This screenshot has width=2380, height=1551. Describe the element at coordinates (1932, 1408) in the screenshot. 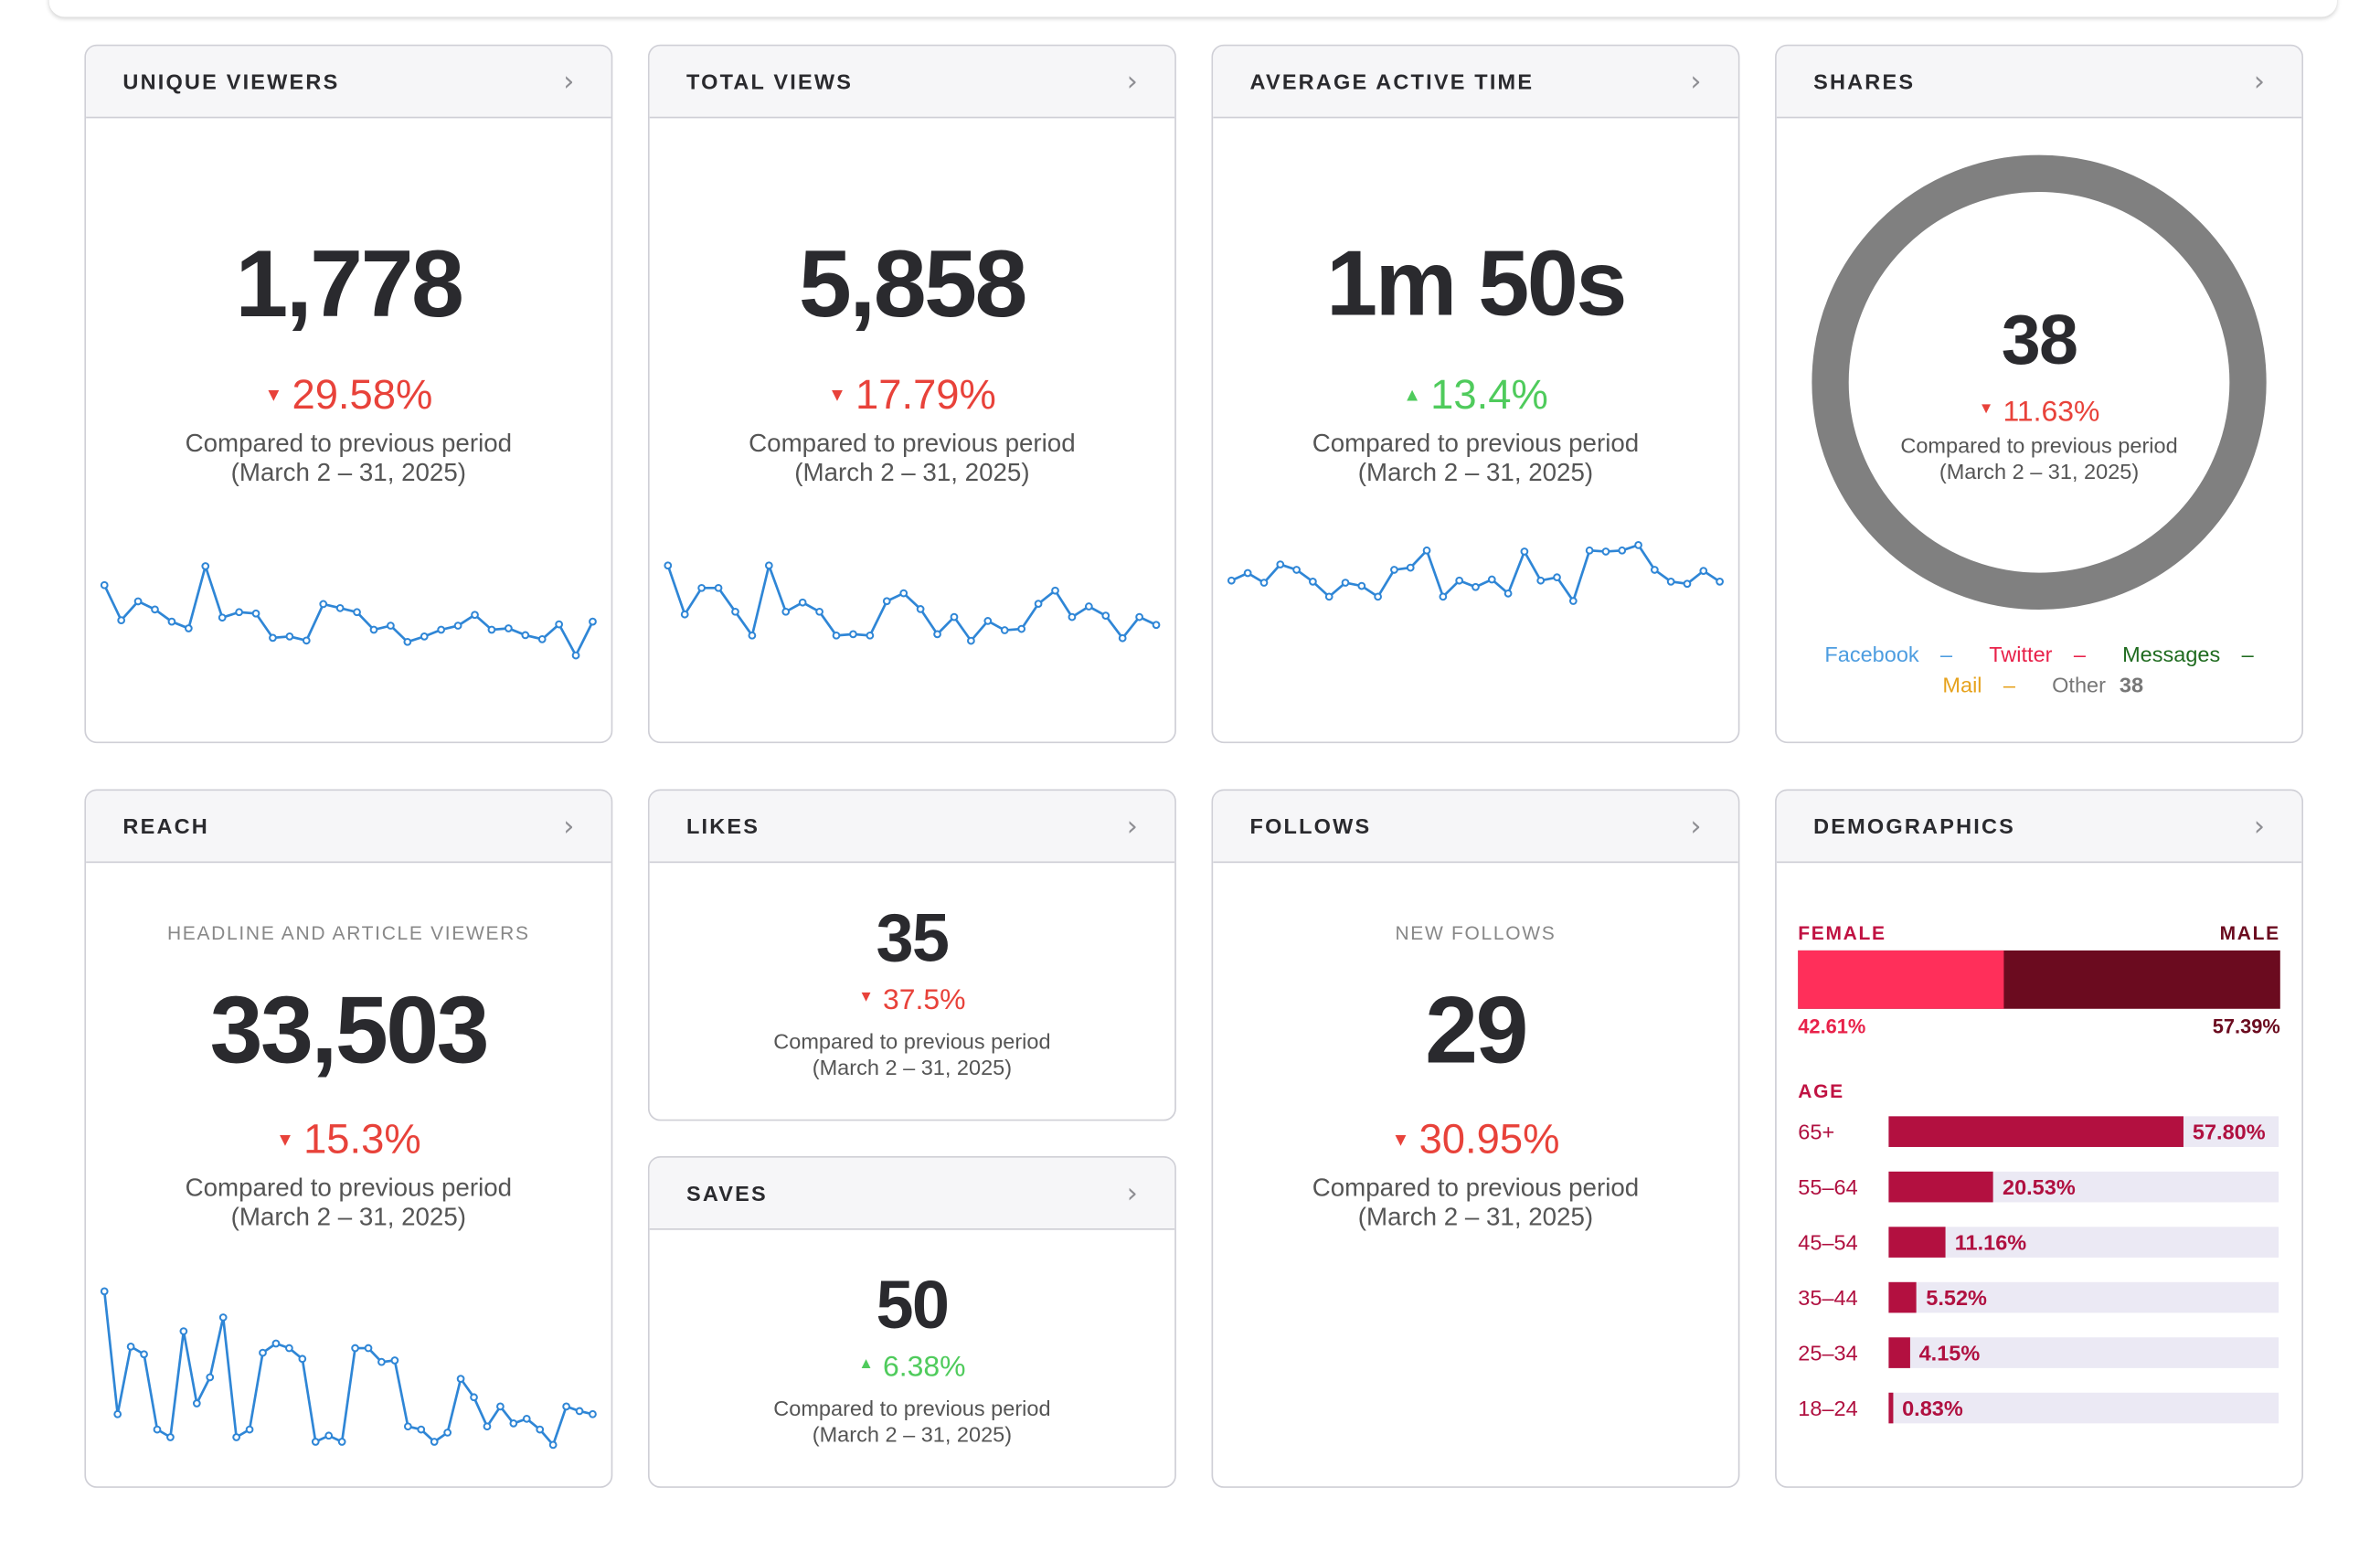

I see `age-bar-value: 0.83%` at that location.